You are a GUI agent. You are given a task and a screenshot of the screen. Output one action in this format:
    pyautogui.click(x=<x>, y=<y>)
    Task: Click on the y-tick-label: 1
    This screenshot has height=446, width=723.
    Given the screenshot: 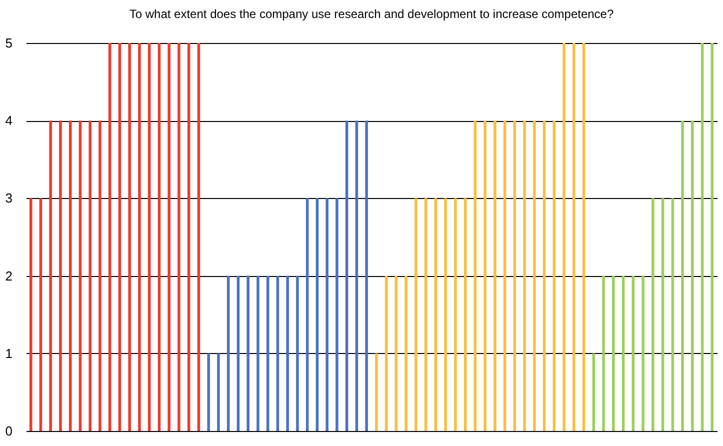 What is the action you would take?
    pyautogui.click(x=8, y=353)
    